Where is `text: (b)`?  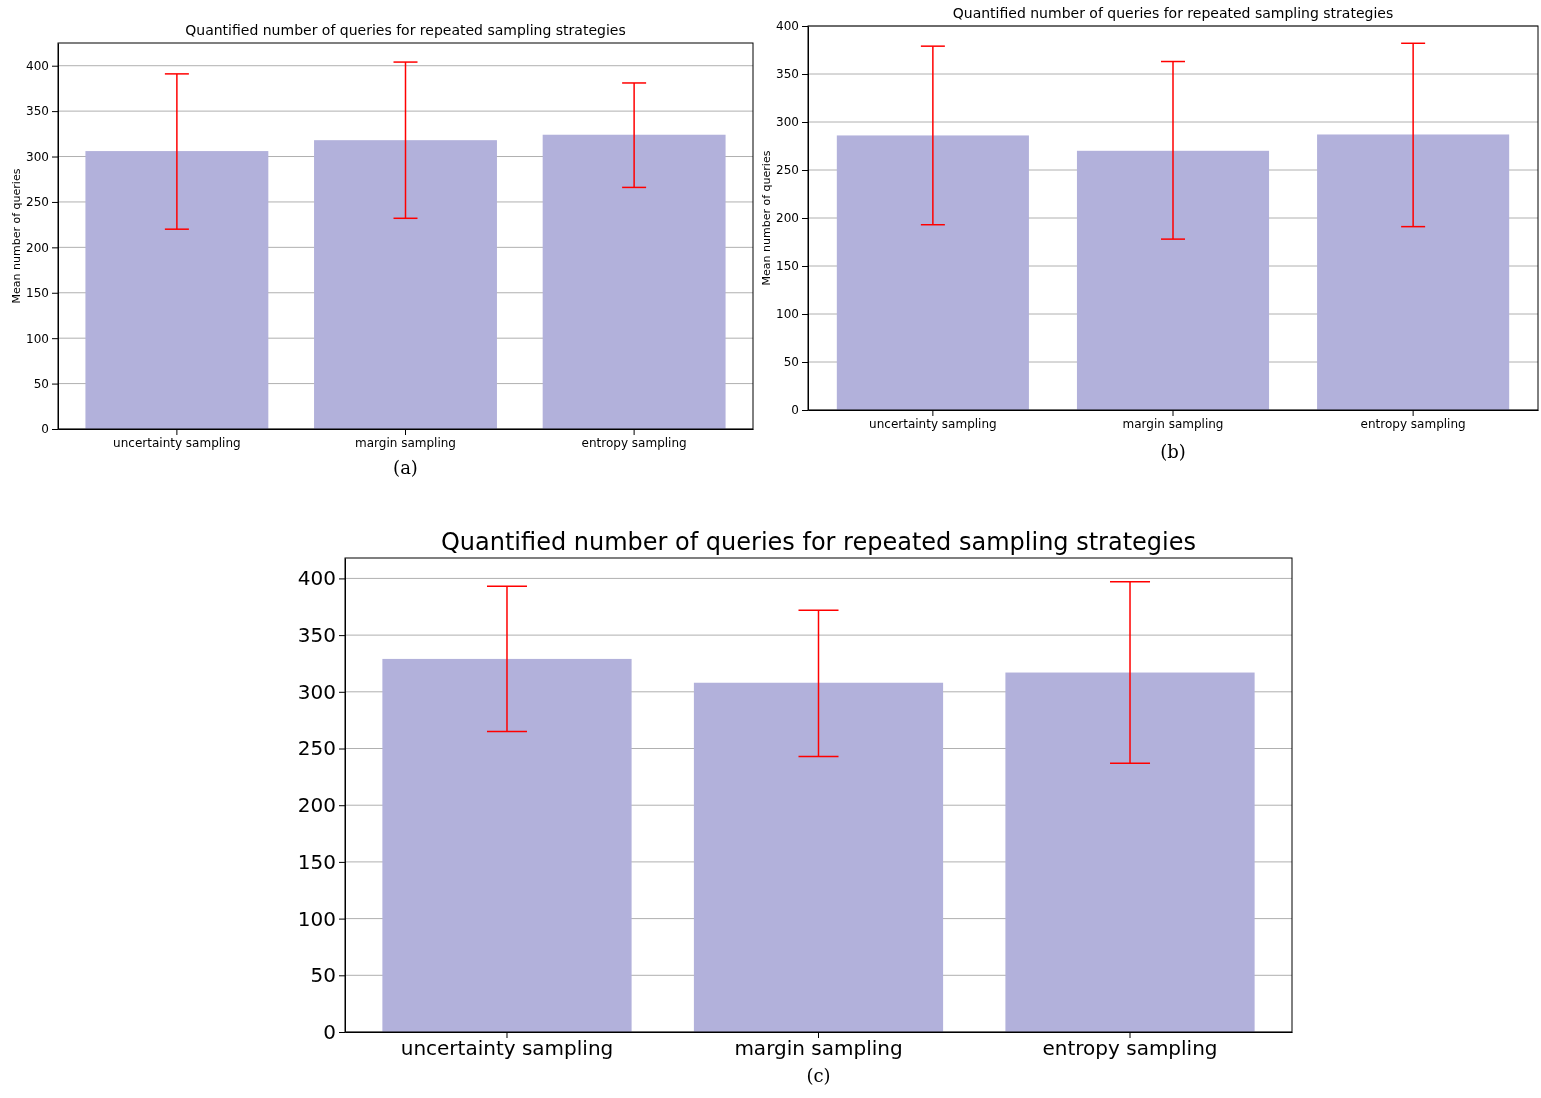
text: (b) is located at coordinates (1173, 451).